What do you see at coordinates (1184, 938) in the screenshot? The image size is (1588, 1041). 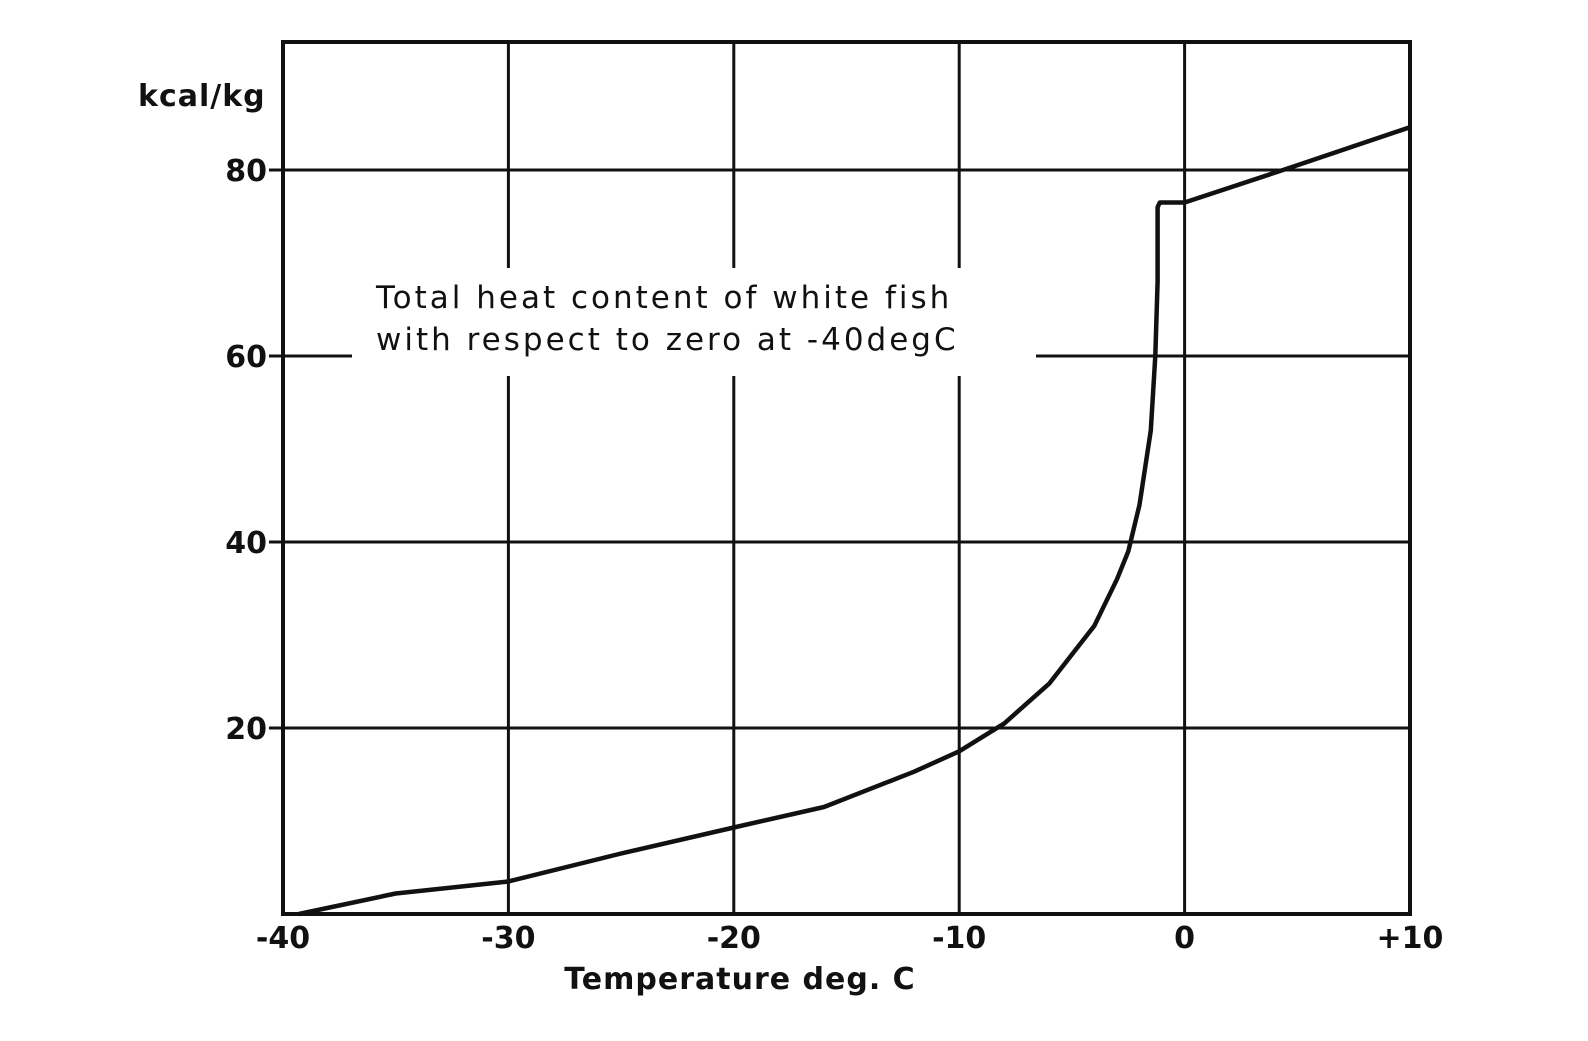 I see `x-tick-label: 0` at bounding box center [1184, 938].